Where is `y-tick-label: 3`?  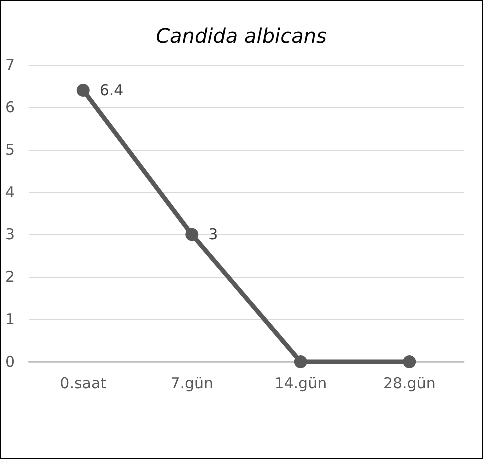
y-tick-label: 3 is located at coordinates (10, 235).